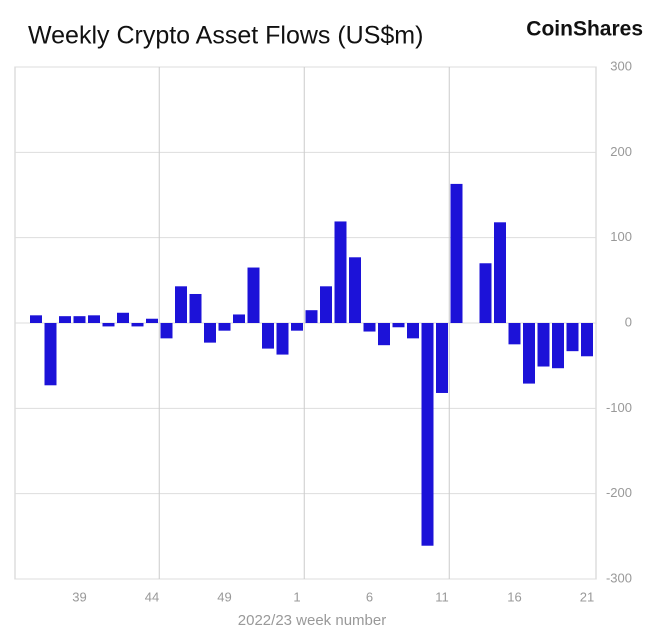 This screenshot has height=638, width=670. What do you see at coordinates (312, 620) in the screenshot?
I see `x-axis-label: 2022/23 week number` at bounding box center [312, 620].